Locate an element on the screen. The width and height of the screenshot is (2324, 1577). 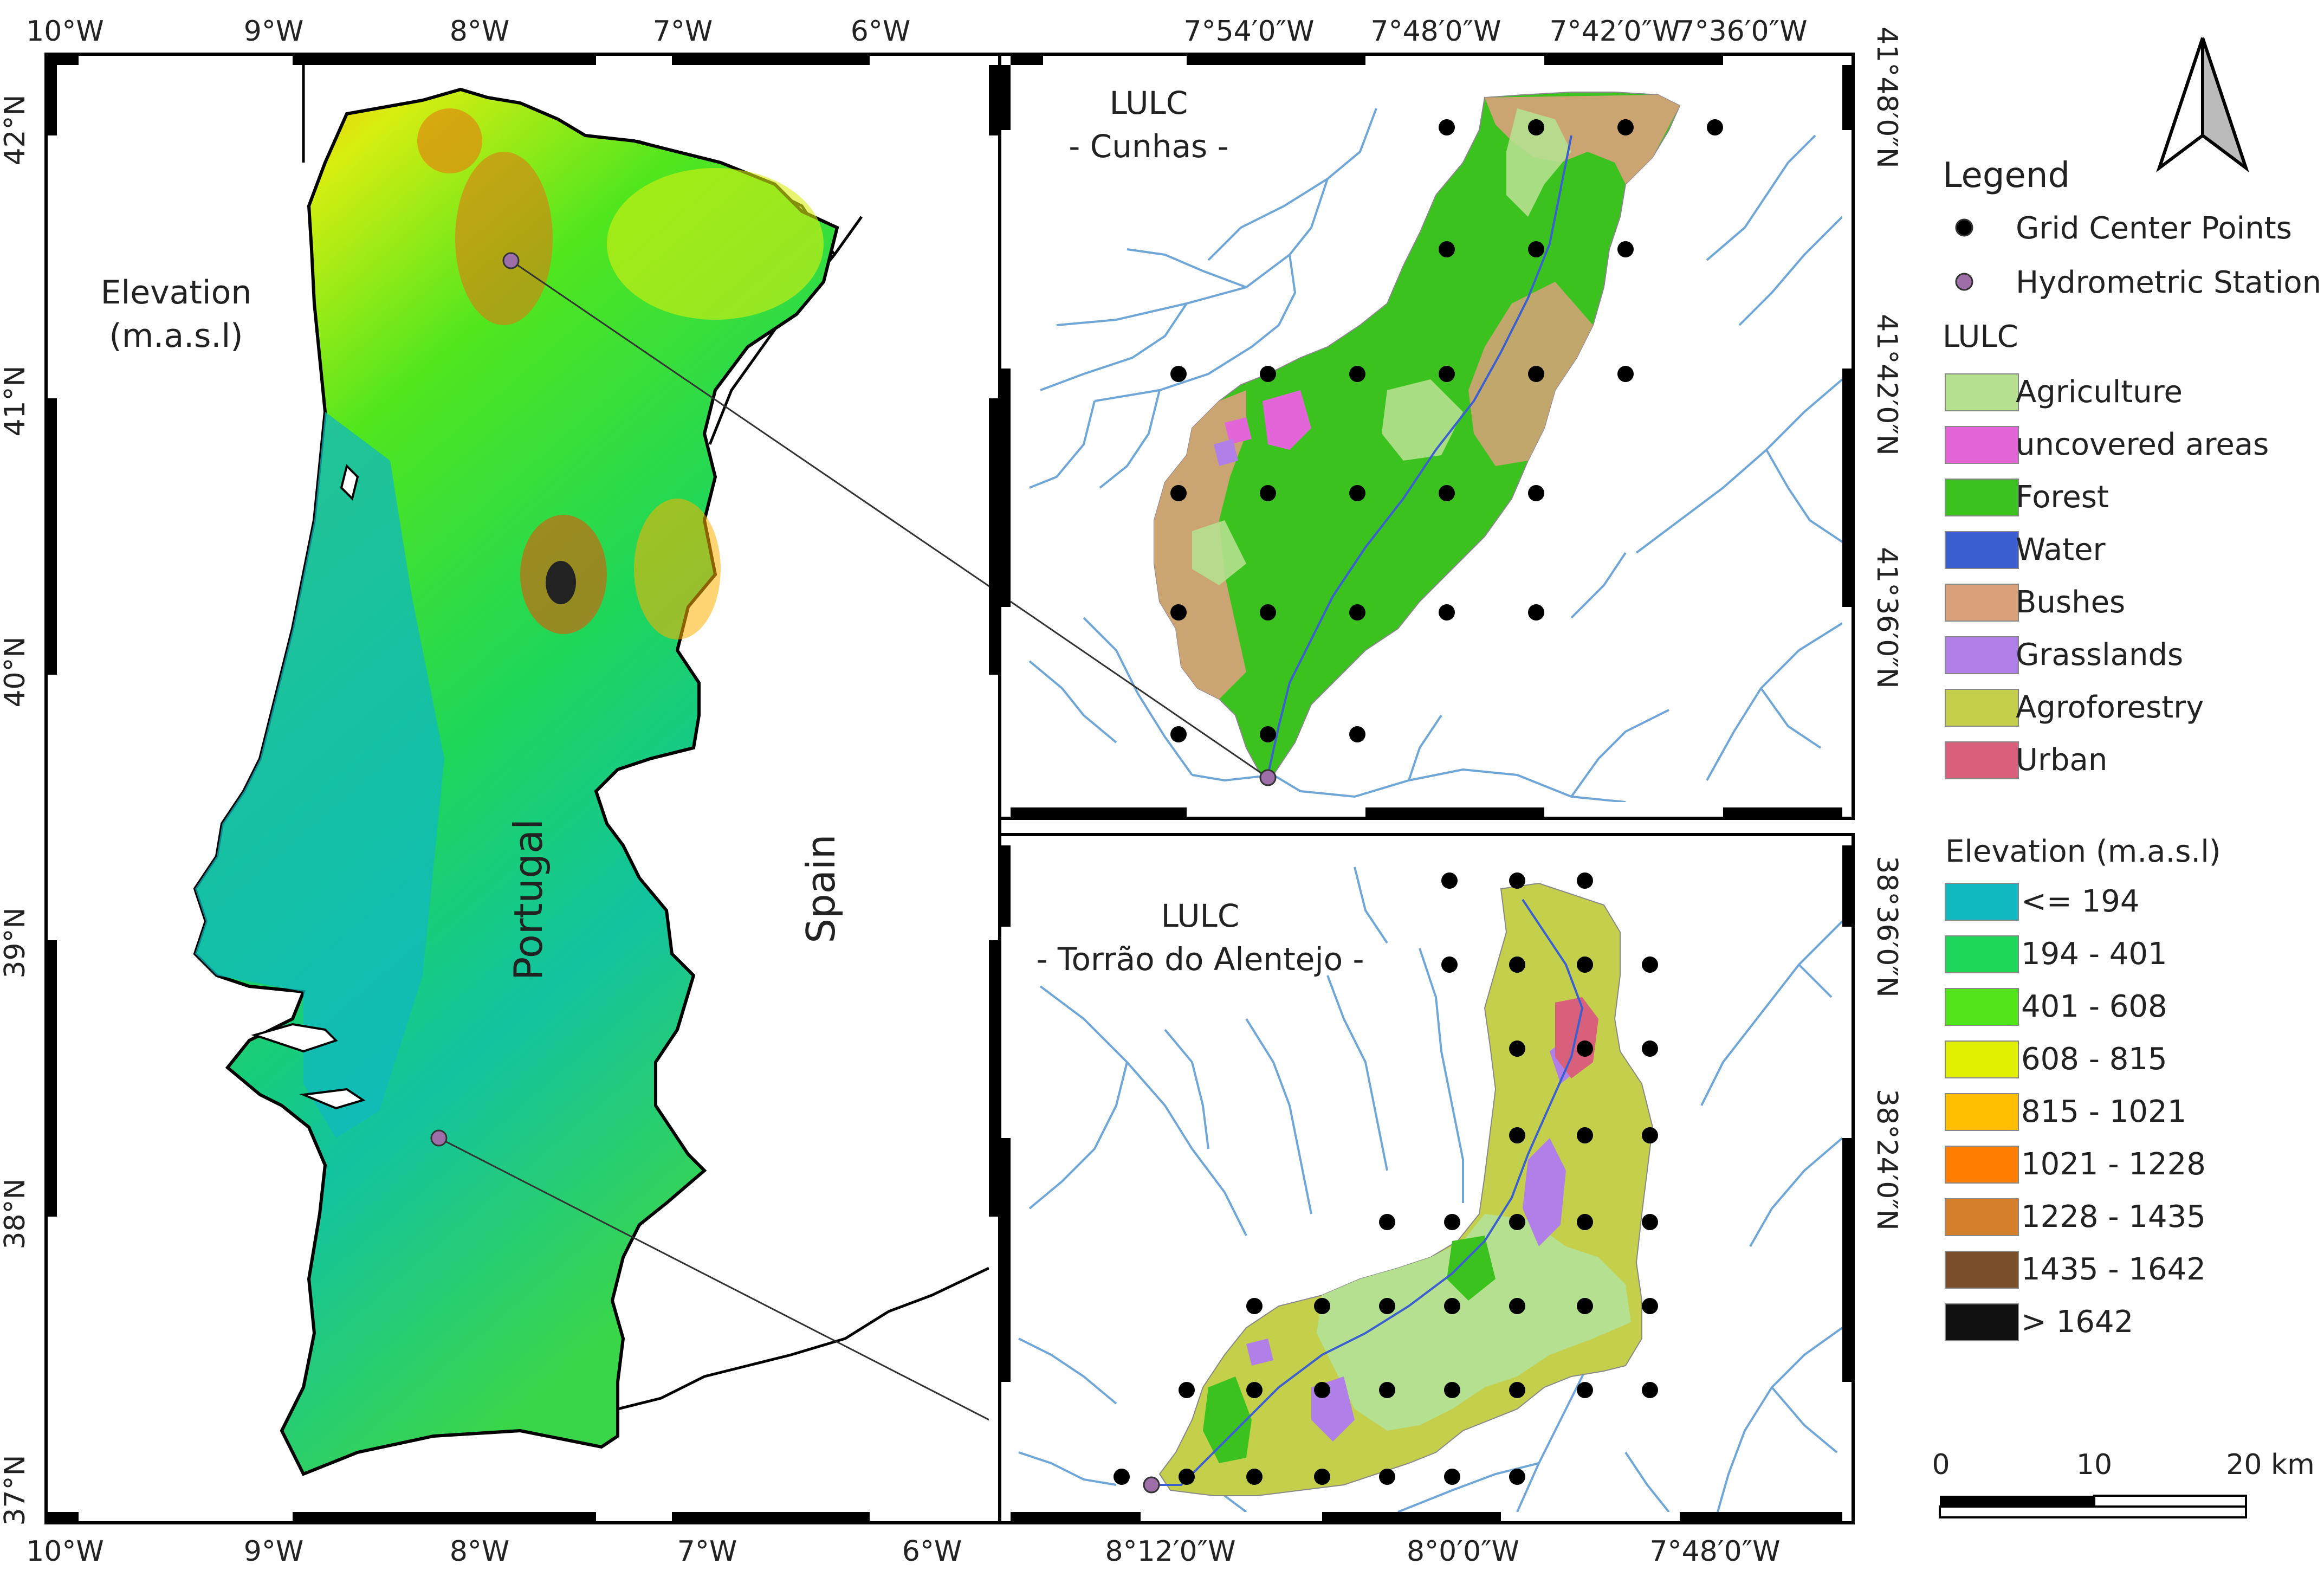
cunhas-title-line2: - Cunhas - is located at coordinates (1149, 146).